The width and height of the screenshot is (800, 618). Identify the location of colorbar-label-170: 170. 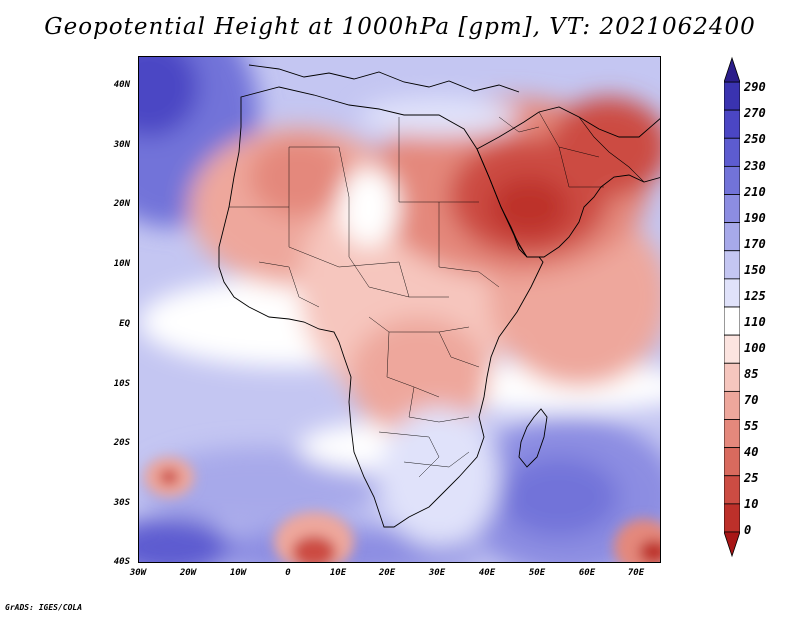
(755, 244).